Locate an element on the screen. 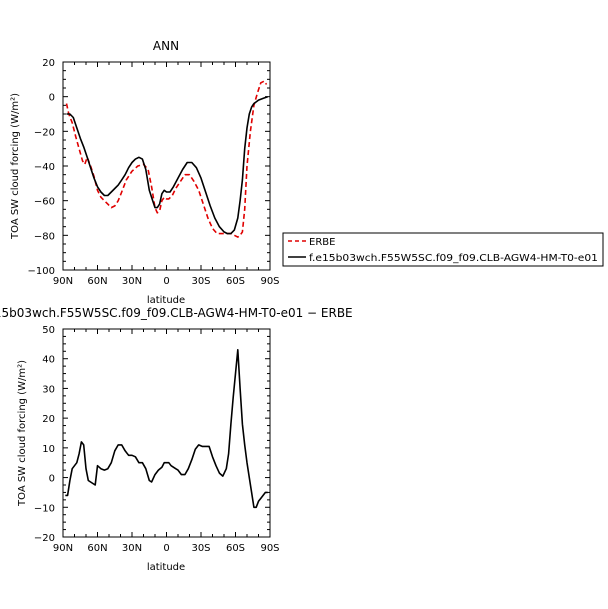  y-tick-label: −10 is located at coordinates (44, 508).